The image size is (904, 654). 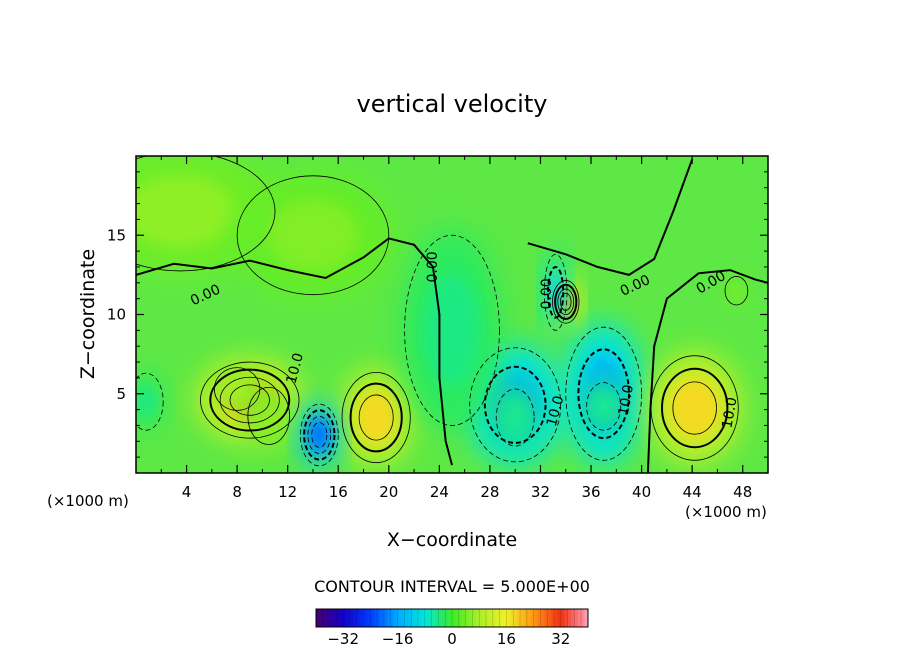 What do you see at coordinates (540, 492) in the screenshot?
I see `x-tick-label-7: 32` at bounding box center [540, 492].